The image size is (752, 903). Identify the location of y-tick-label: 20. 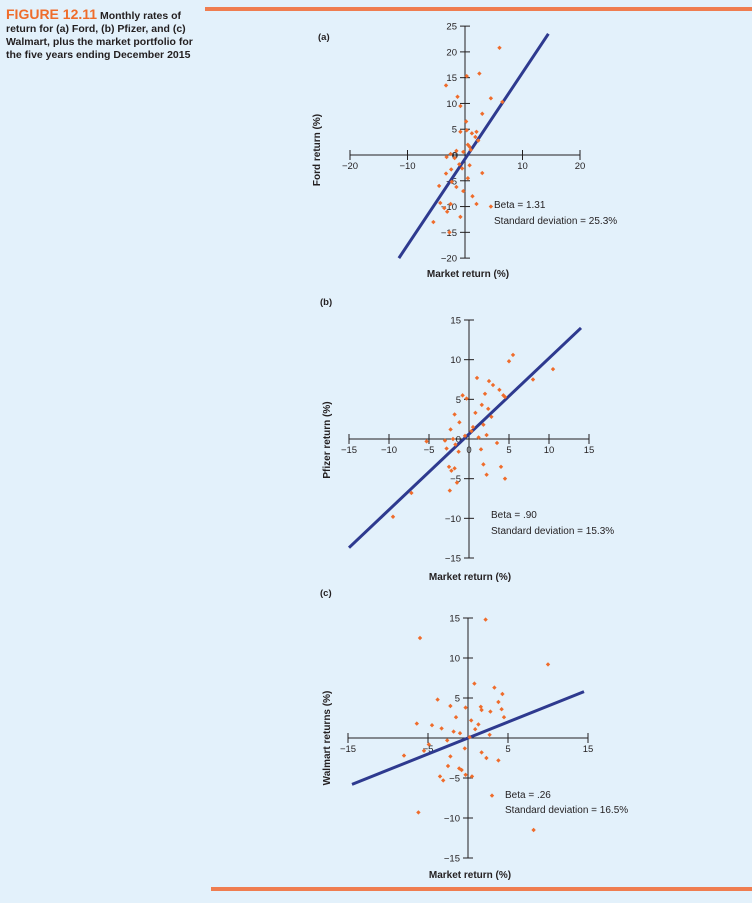
(451, 52).